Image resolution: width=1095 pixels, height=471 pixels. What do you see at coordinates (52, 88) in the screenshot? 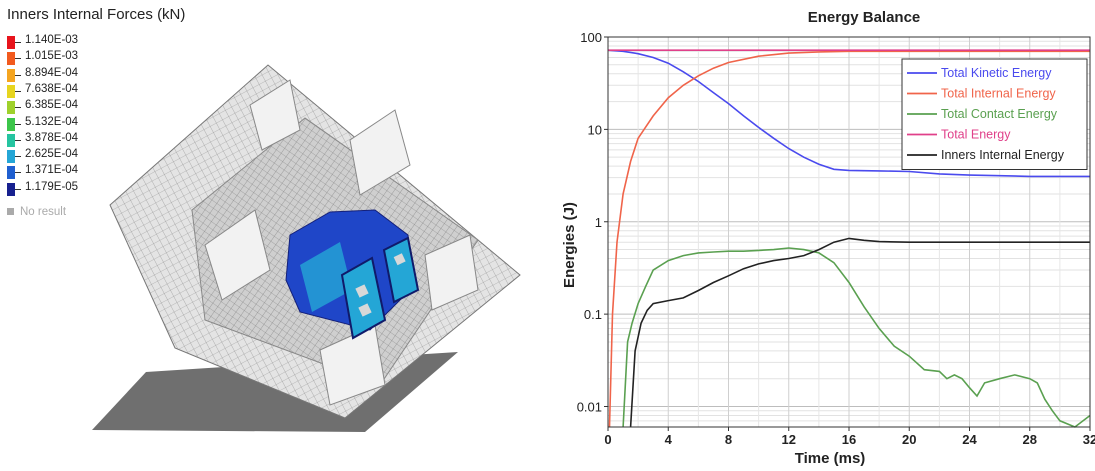
I see `contour-level-label: 7.638E-04` at bounding box center [52, 88].